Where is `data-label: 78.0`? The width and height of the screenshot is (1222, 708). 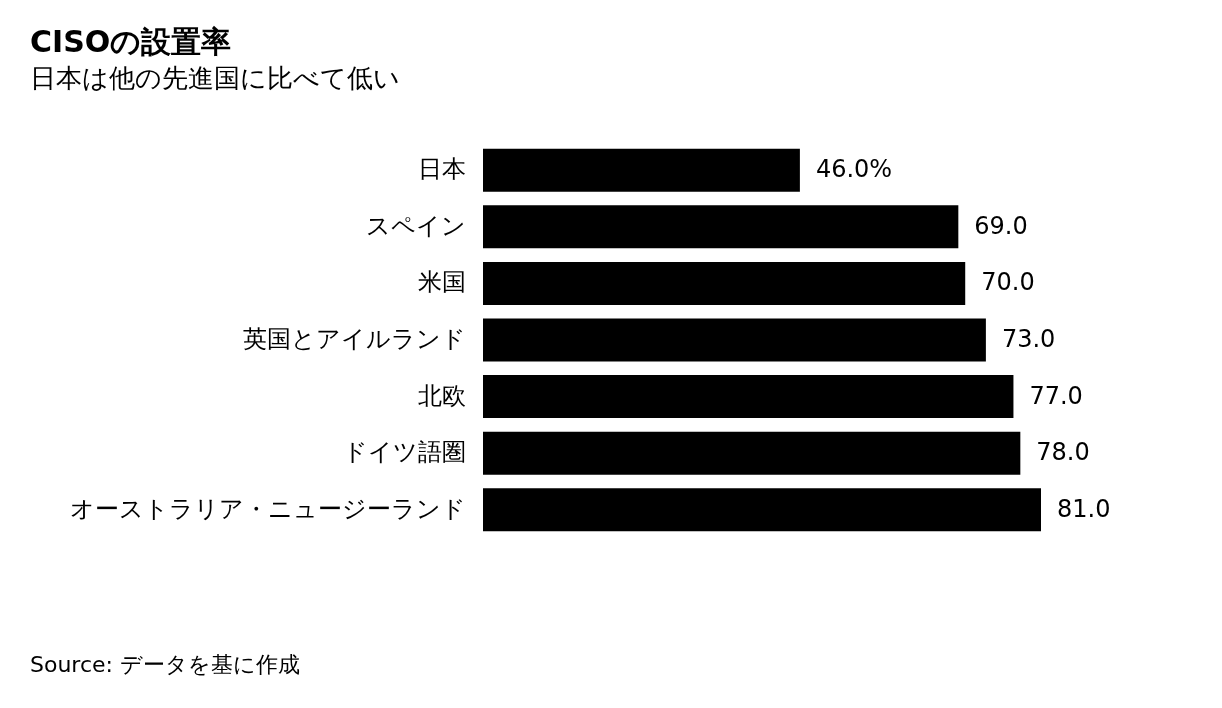 data-label: 78.0 is located at coordinates (1063, 452).